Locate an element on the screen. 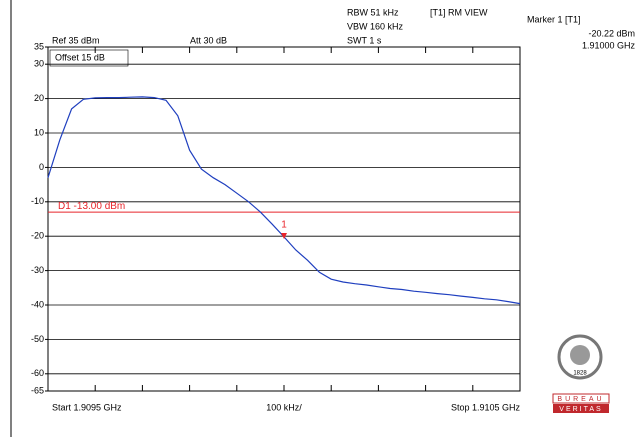  stop: Stop 1.9105 GHz is located at coordinates (486, 407).